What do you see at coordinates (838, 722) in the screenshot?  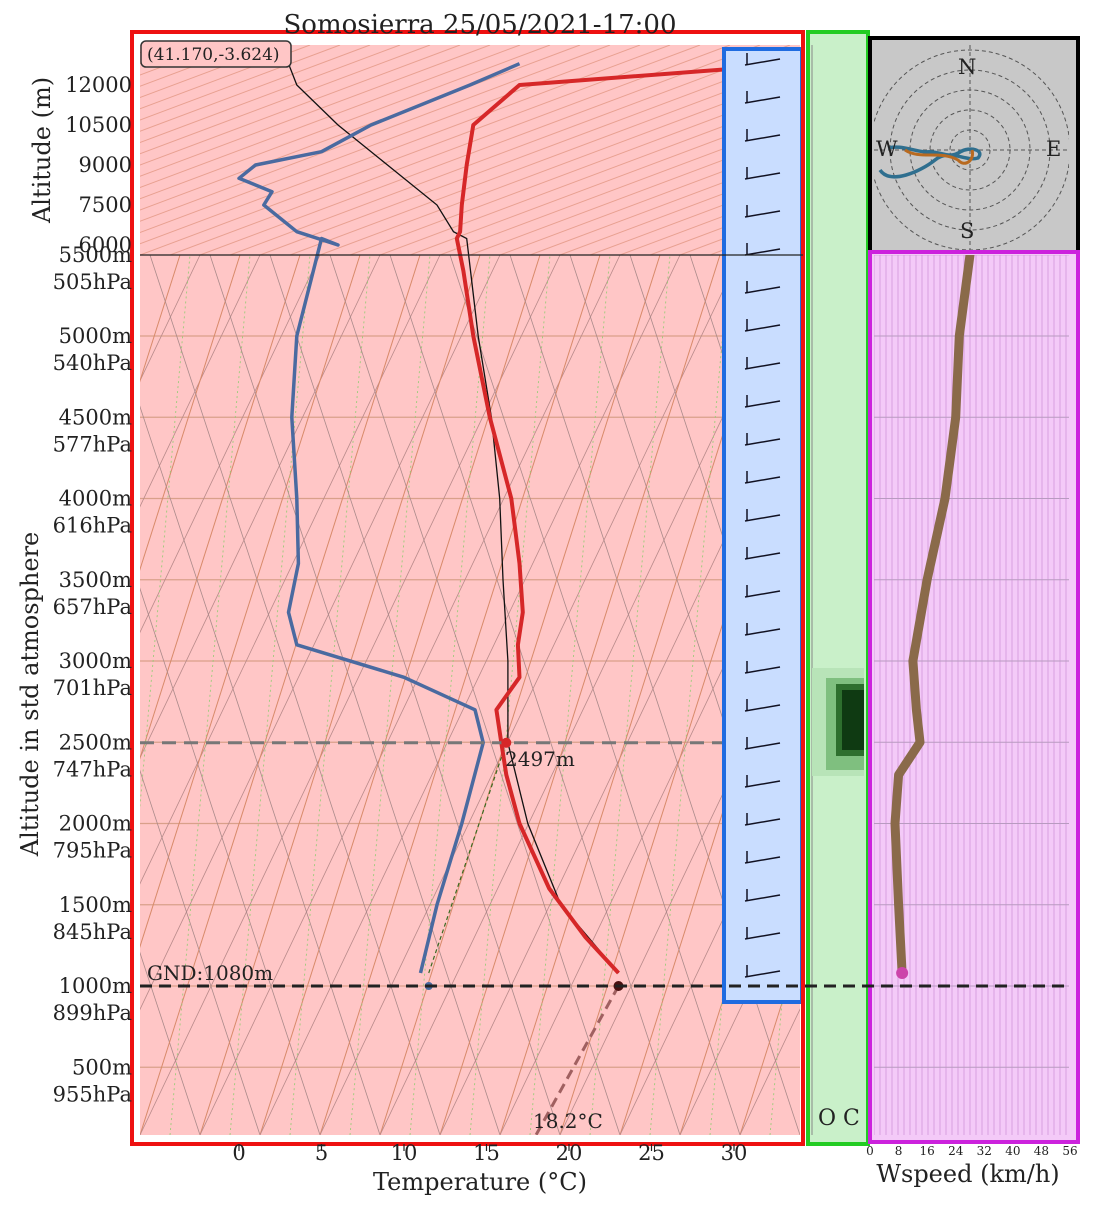 I see `cloud-layer` at bounding box center [838, 722].